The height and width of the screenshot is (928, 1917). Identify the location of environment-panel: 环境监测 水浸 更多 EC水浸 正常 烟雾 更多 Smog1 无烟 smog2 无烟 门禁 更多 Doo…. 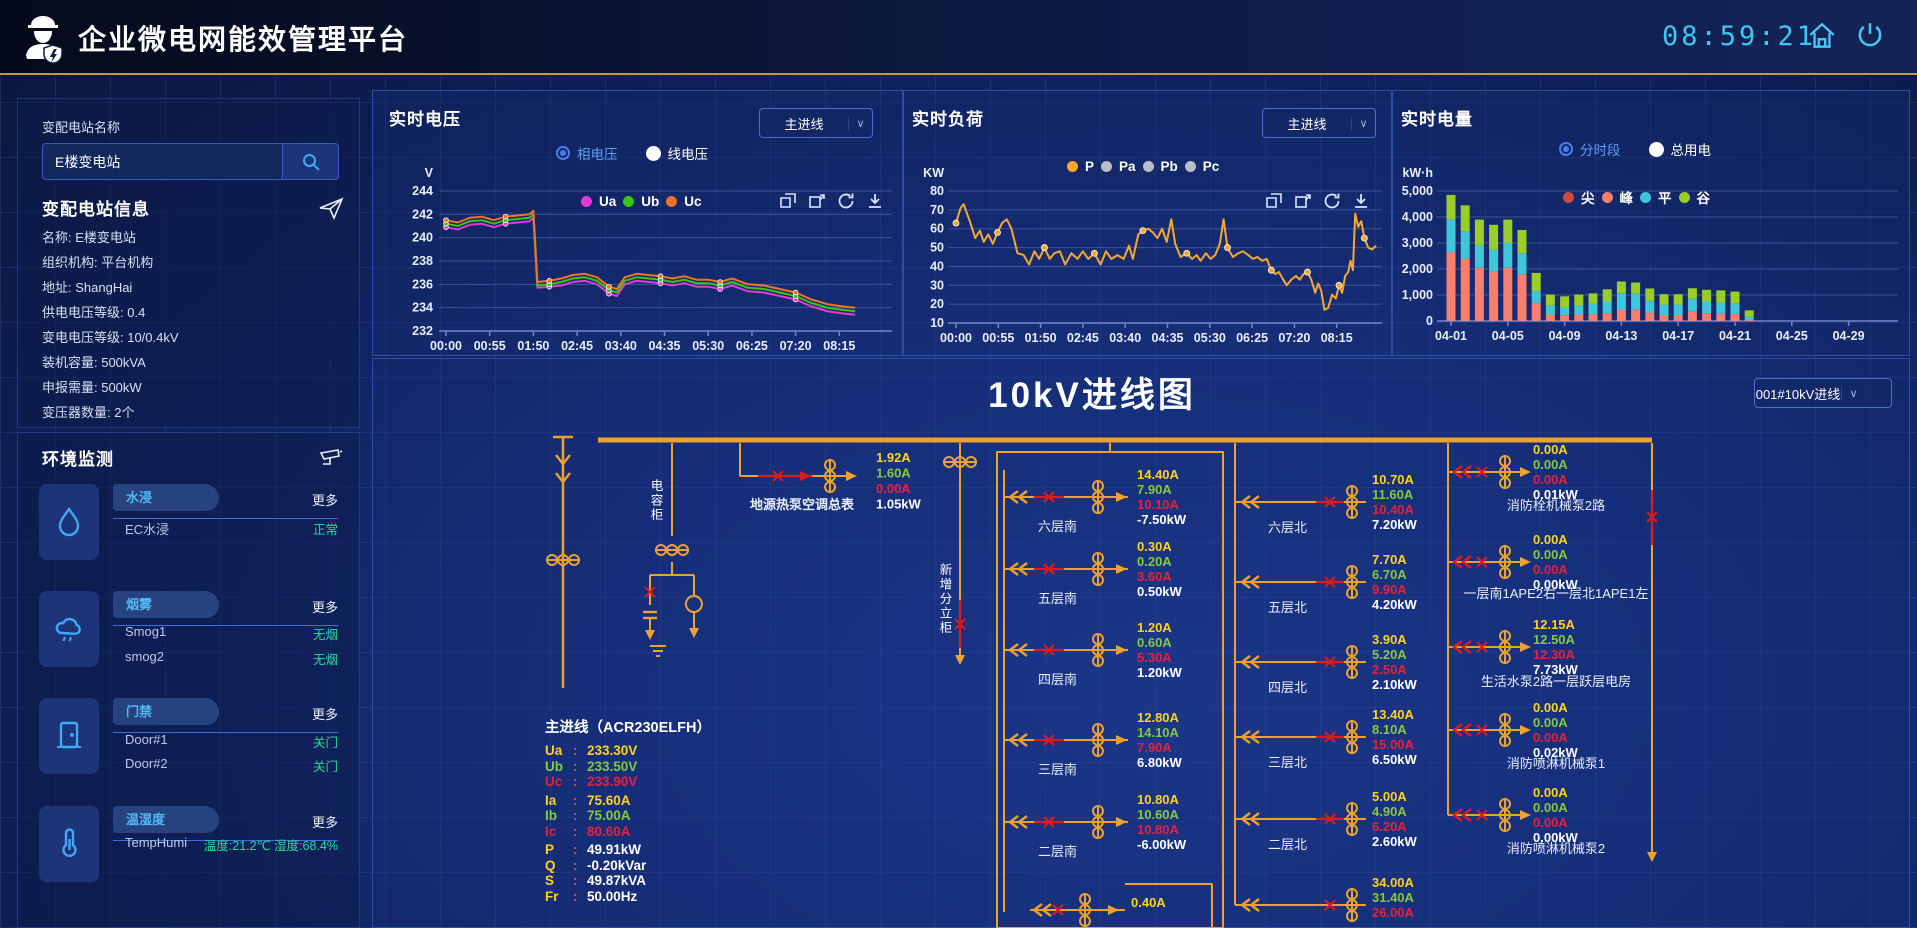
(188, 680).